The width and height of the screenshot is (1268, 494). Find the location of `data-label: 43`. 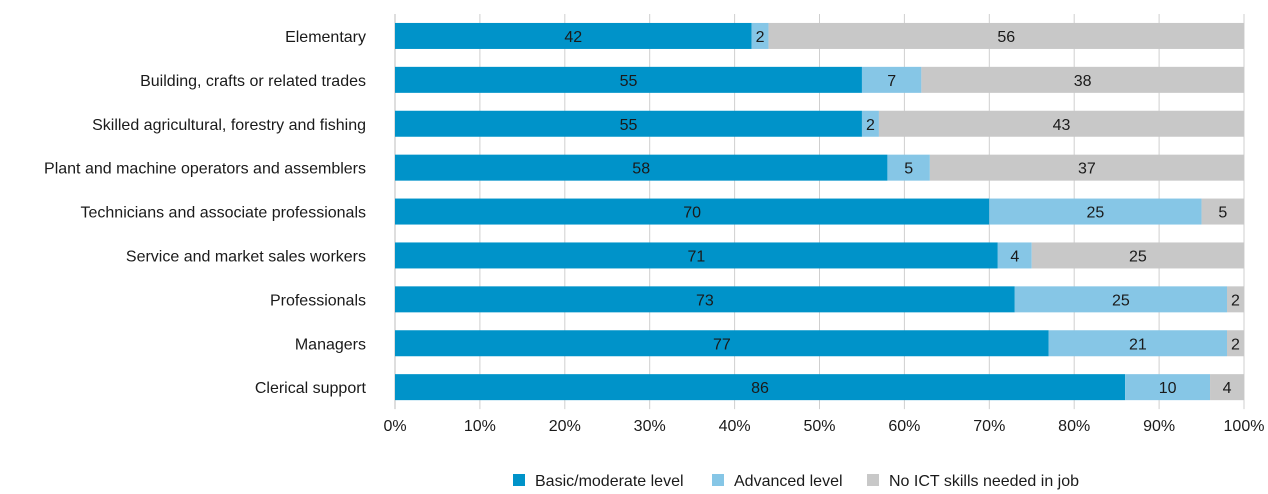

data-label: 43 is located at coordinates (1062, 125).